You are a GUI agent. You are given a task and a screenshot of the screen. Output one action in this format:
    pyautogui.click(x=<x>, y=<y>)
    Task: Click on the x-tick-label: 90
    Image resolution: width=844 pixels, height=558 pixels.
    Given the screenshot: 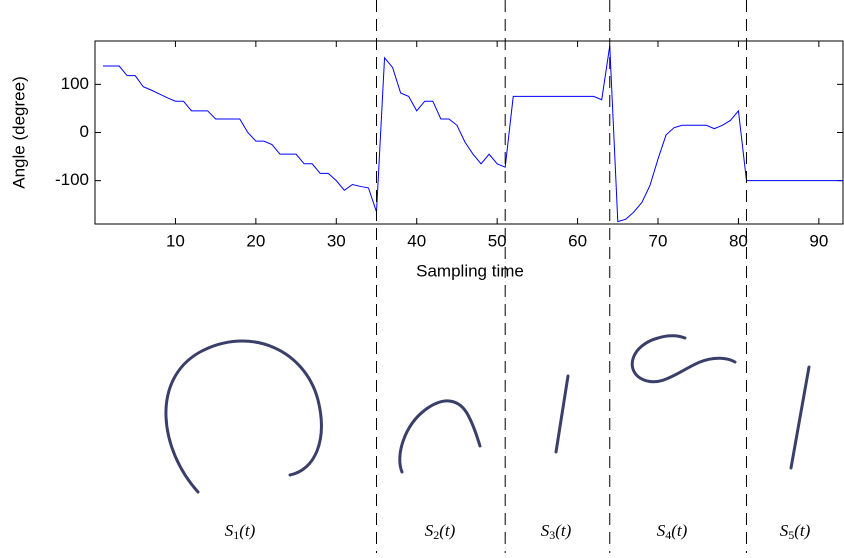 What is the action you would take?
    pyautogui.click(x=818, y=240)
    